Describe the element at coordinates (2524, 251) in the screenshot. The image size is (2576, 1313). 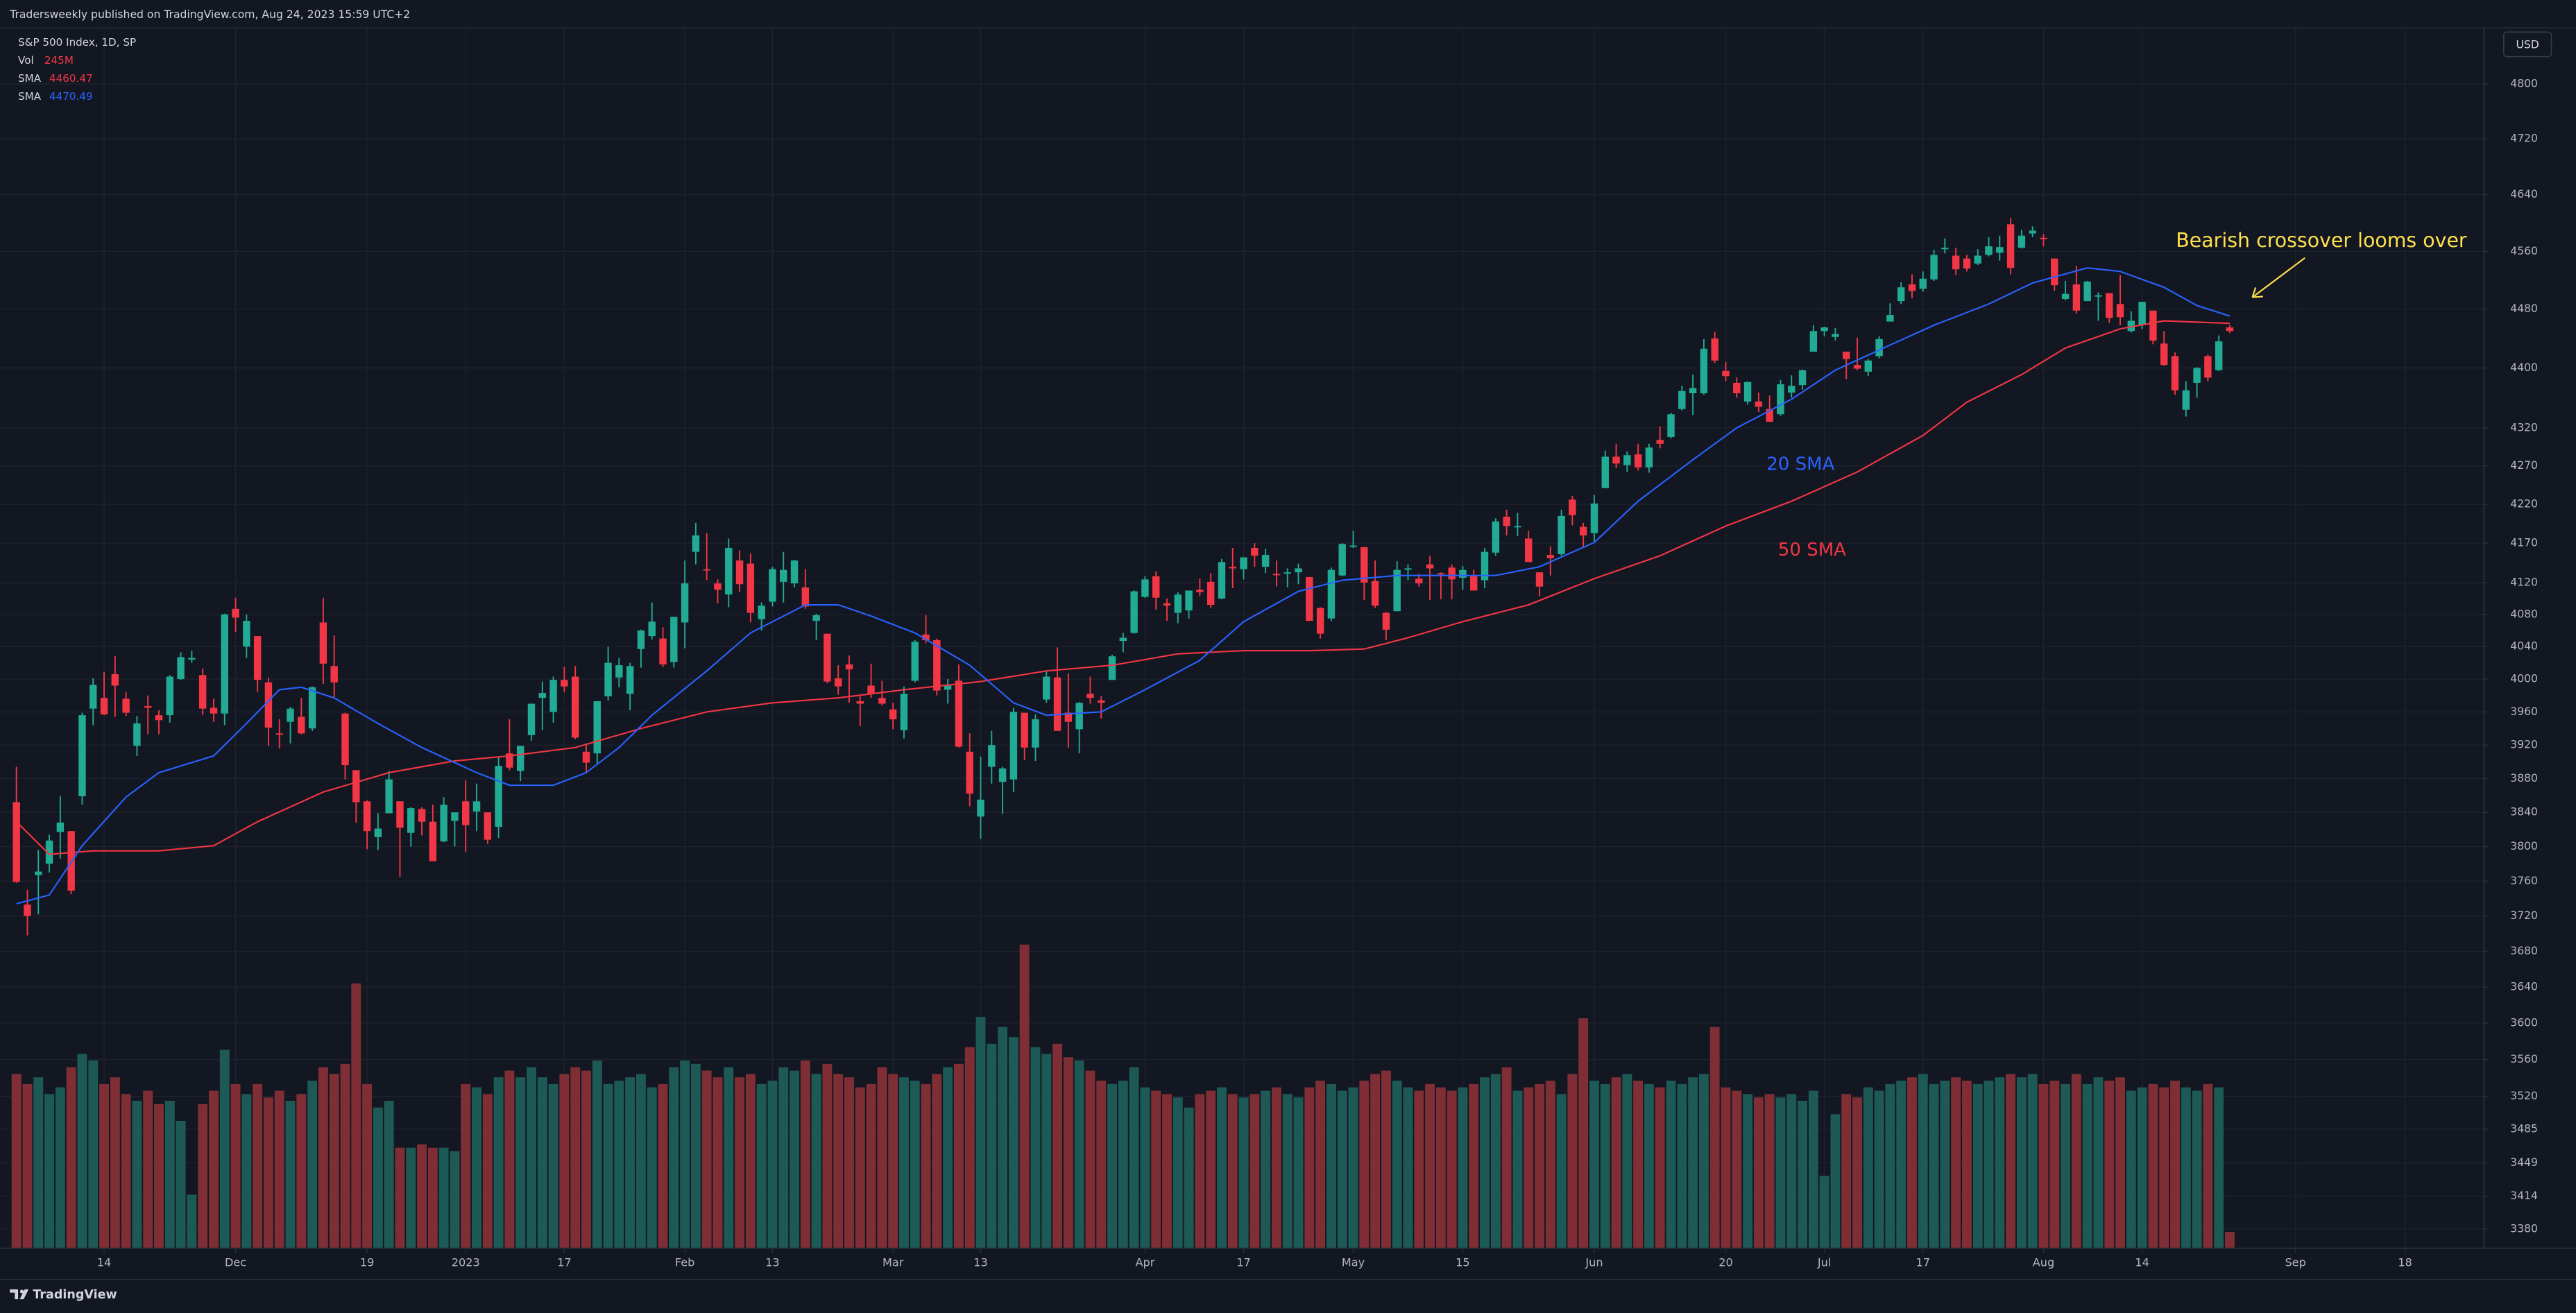
I see `y-tick-label: 4560` at that location.